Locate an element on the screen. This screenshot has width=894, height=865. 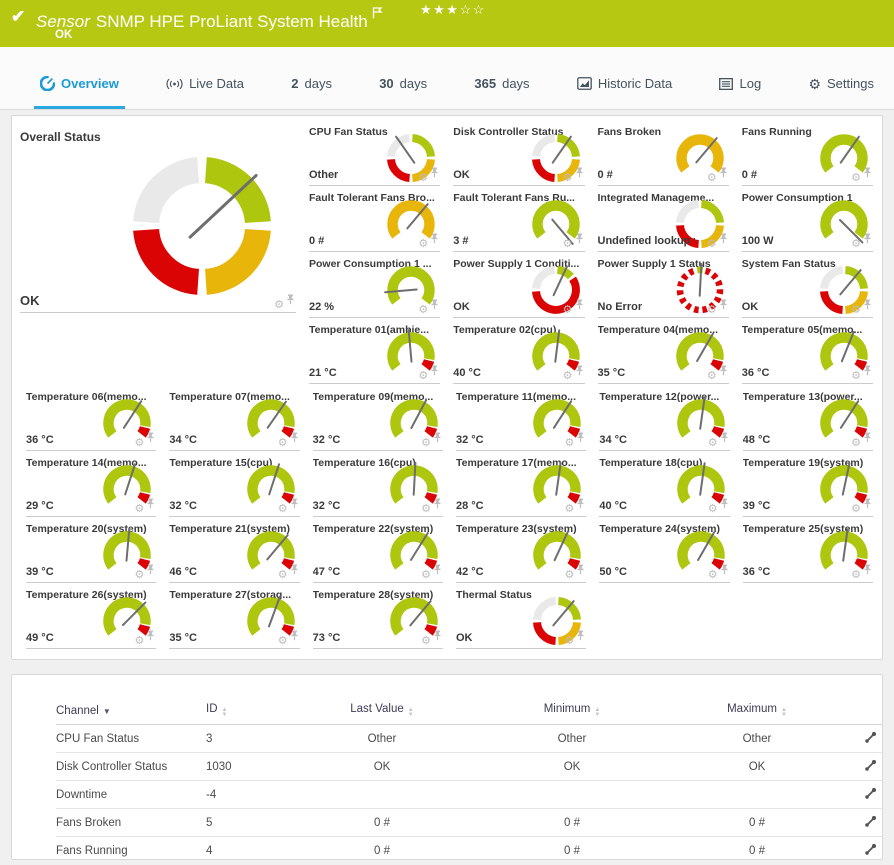
column-header-channel: Channel ▼ is located at coordinates (131, 711).